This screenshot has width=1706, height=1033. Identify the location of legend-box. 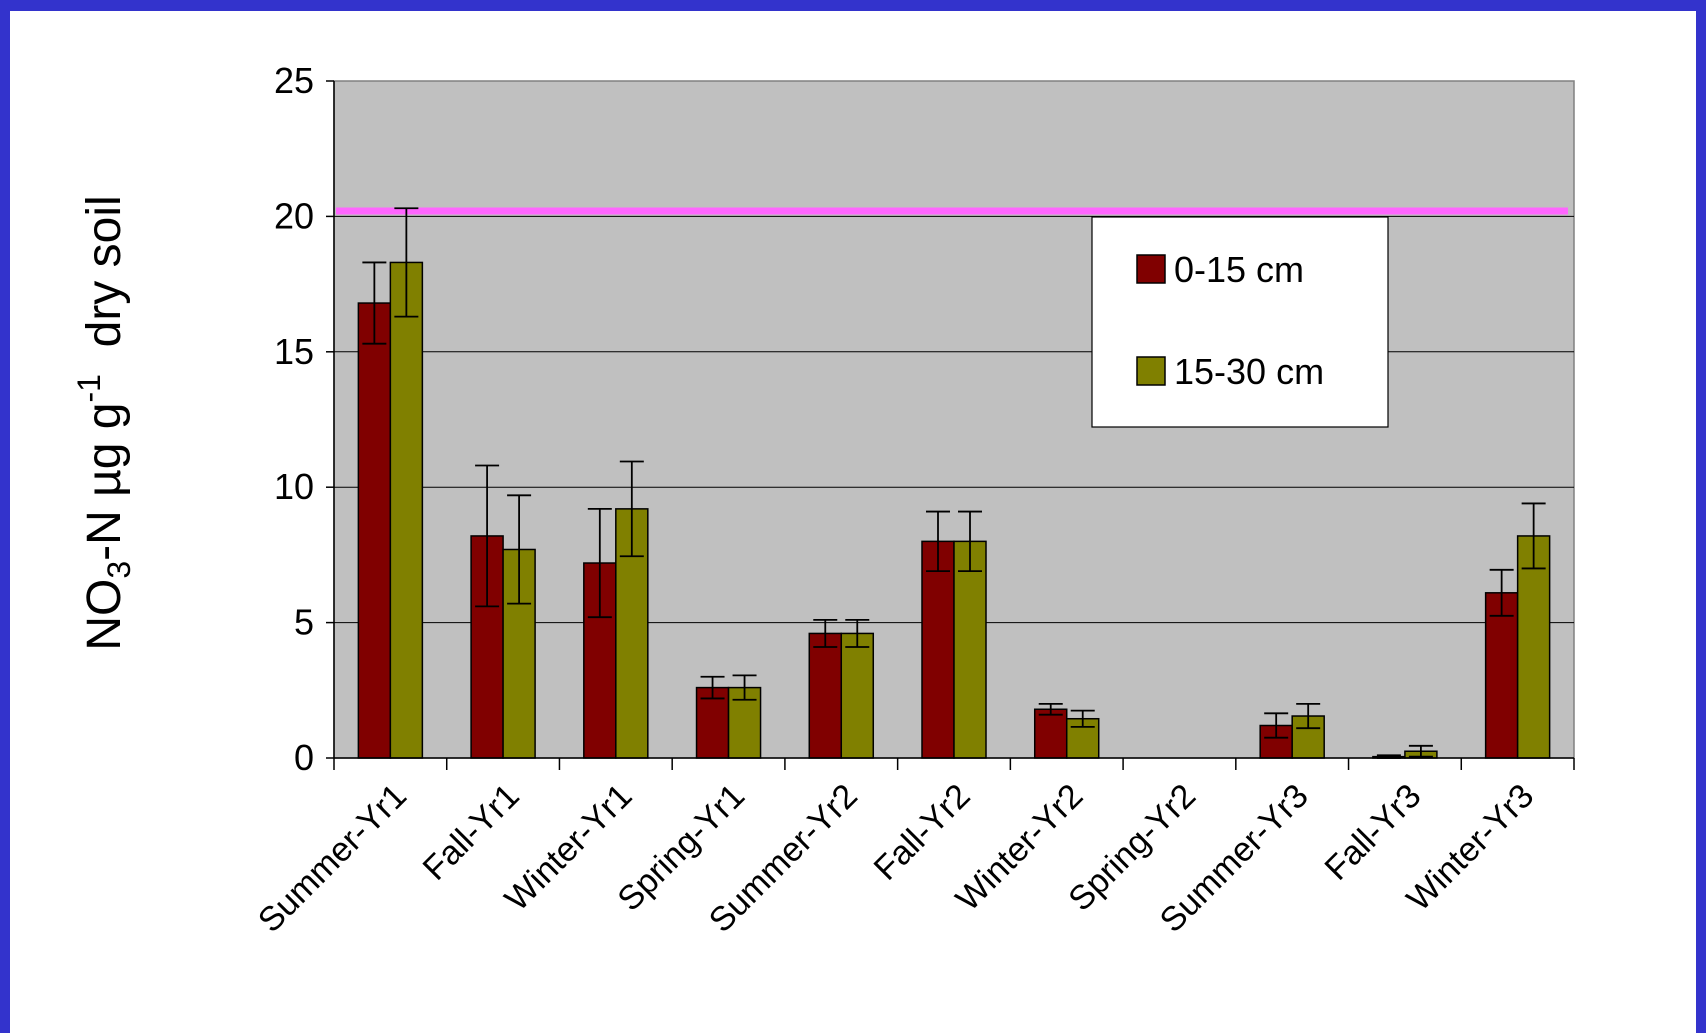
(1240, 322).